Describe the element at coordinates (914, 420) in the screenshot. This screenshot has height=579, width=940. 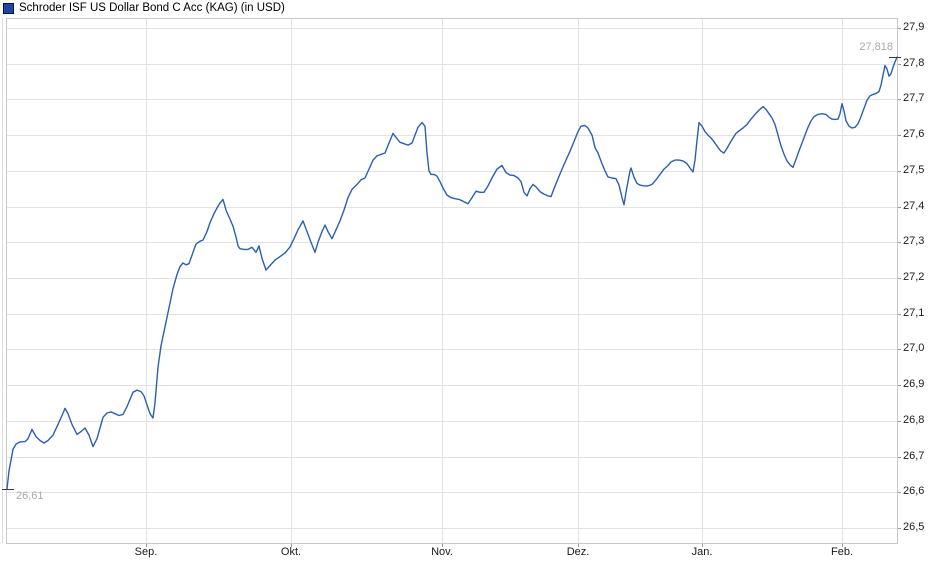
I see `y-axis-label: 26,8` at that location.